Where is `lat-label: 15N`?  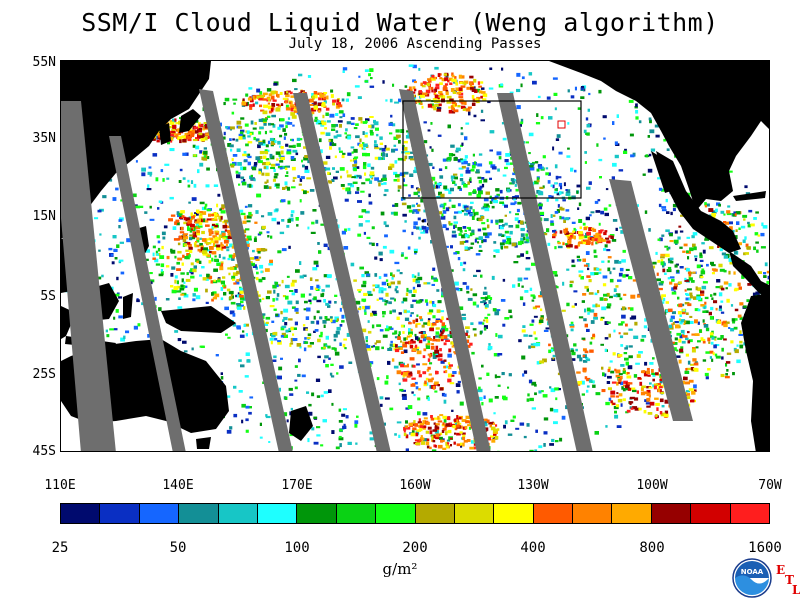
lat-label: 15N is located at coordinates (44, 216).